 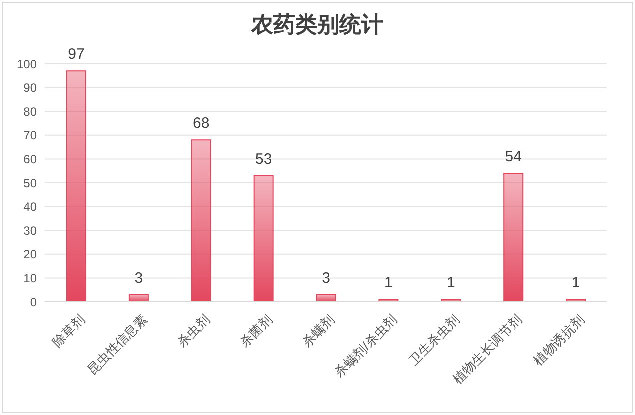 I want to click on x-tick-label: 除草剂, so click(x=69, y=331).